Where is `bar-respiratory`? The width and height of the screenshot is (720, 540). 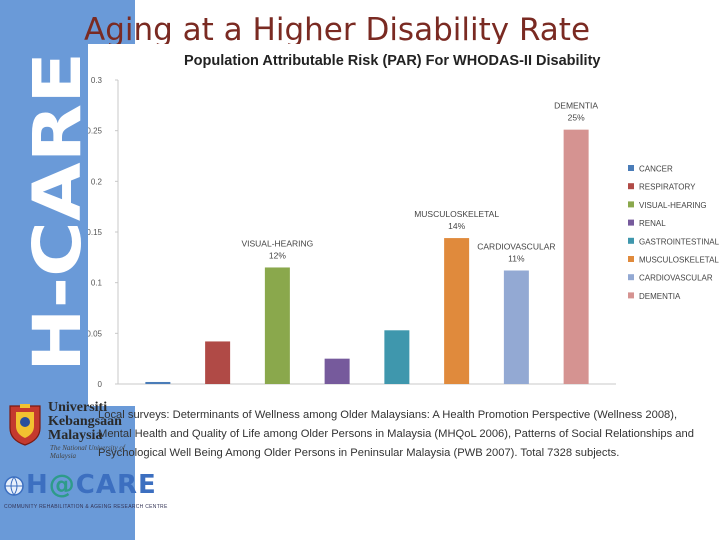
bar-respiratory is located at coordinates (218, 362).